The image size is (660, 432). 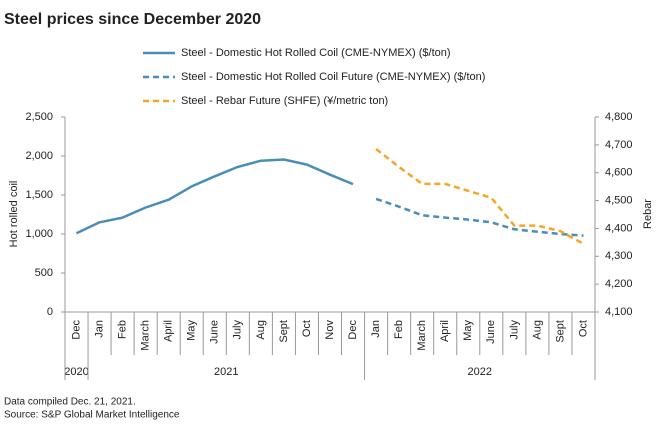 I want to click on y2-tick-label: 4,100, so click(x=619, y=312).